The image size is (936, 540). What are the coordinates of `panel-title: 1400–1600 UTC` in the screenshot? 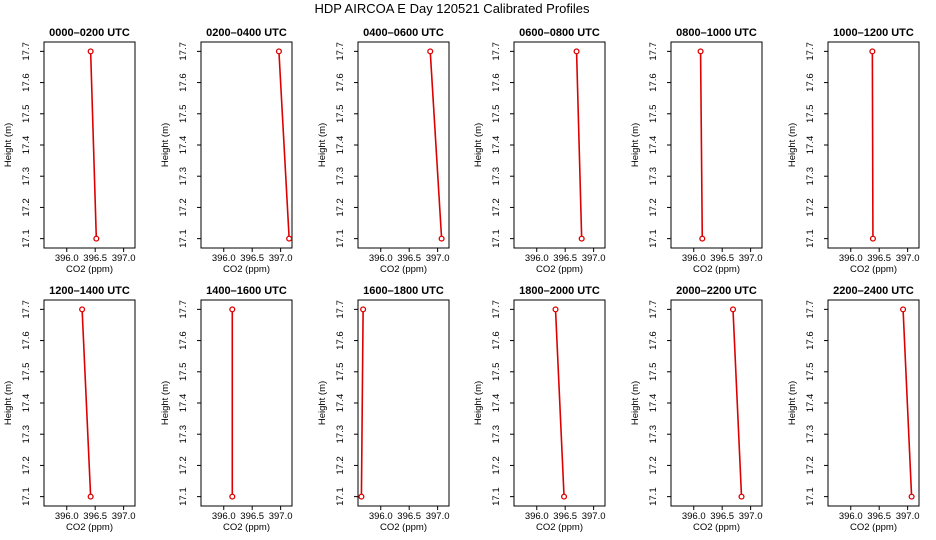 It's located at (246, 291).